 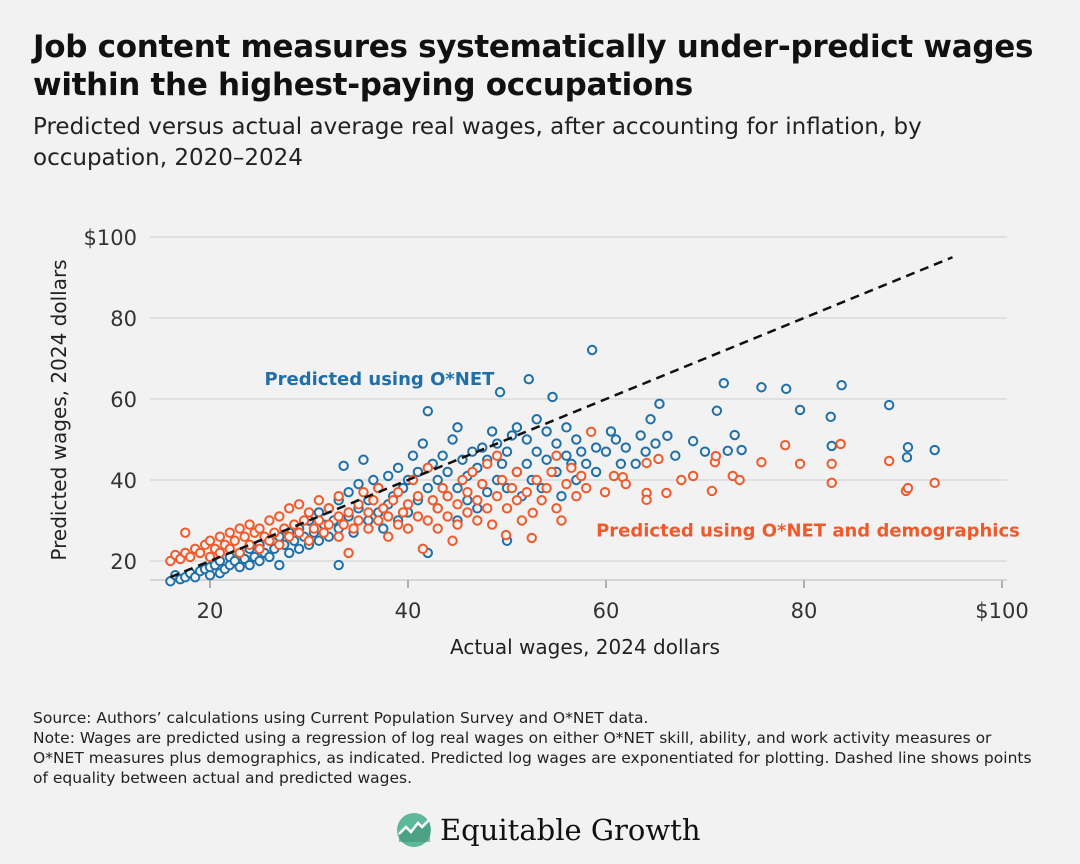 What do you see at coordinates (808, 531) in the screenshot?
I see `series-label-onet-demographics: Predicted using O*NET and demographics` at bounding box center [808, 531].